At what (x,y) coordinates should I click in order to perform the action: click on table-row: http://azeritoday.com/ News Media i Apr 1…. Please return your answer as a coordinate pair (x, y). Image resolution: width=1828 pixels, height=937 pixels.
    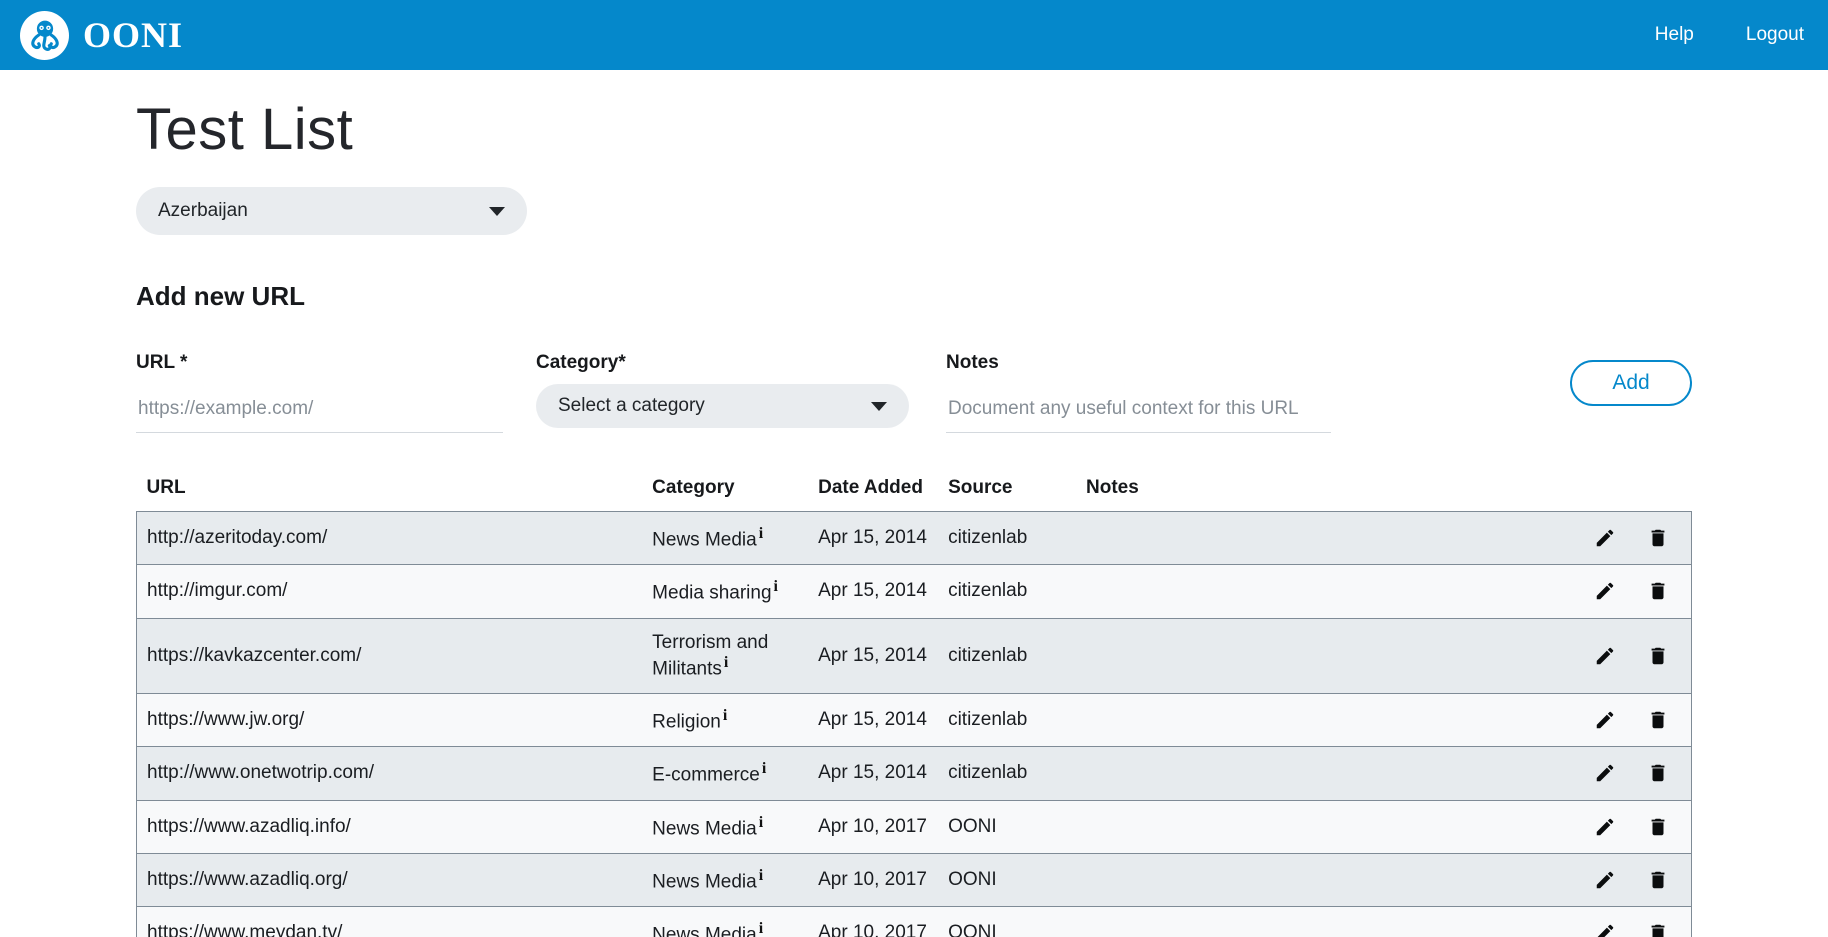
    Looking at the image, I should click on (914, 538).